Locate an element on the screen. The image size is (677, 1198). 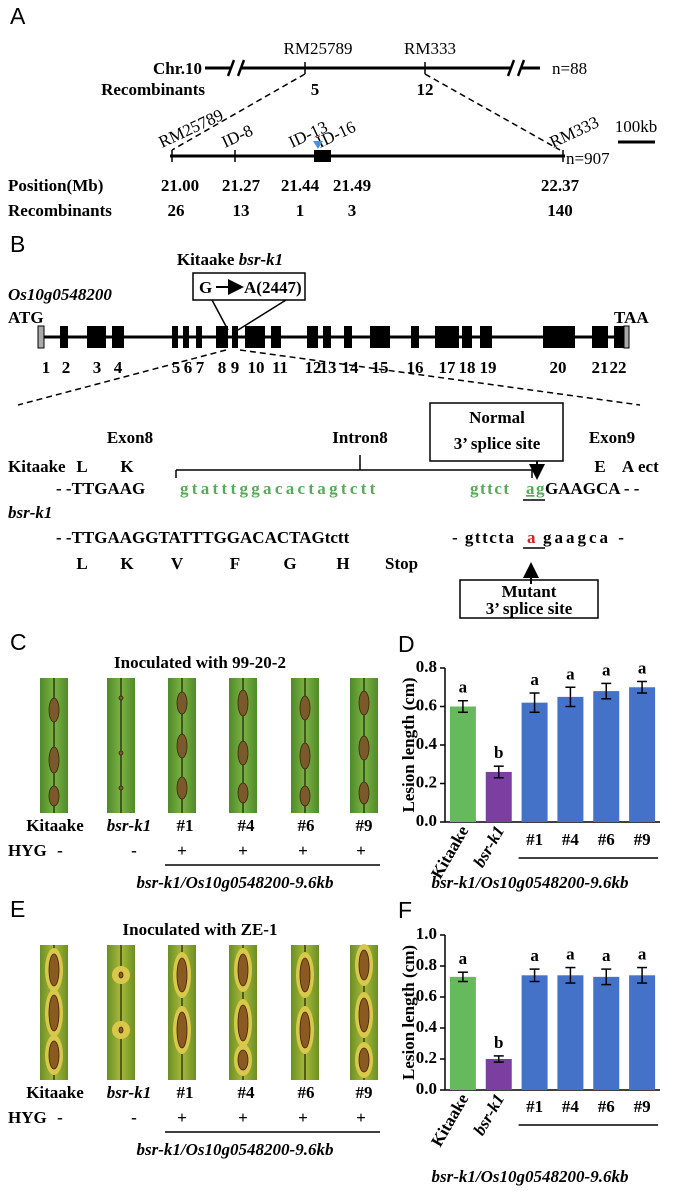
exon-number: 17 is located at coordinates (448, 367).